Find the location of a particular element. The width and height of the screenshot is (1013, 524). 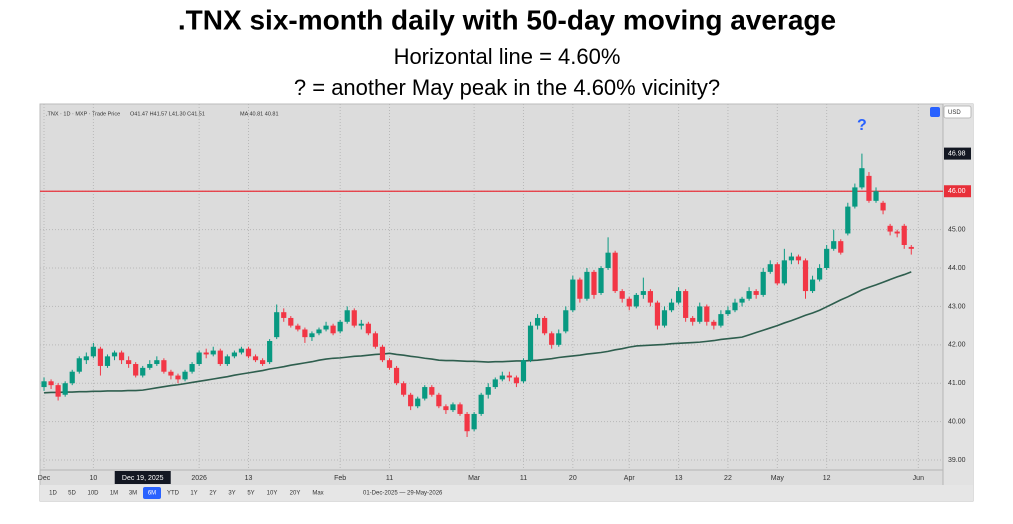

currency-box is located at coordinates (957, 112).